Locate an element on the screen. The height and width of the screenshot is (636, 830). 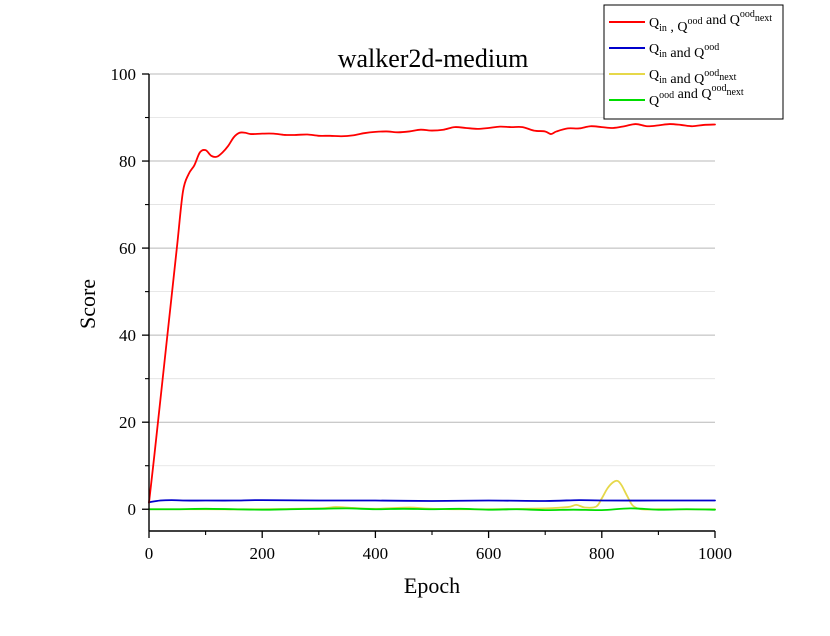
x-tick-label: 800 is located at coordinates (602, 553).